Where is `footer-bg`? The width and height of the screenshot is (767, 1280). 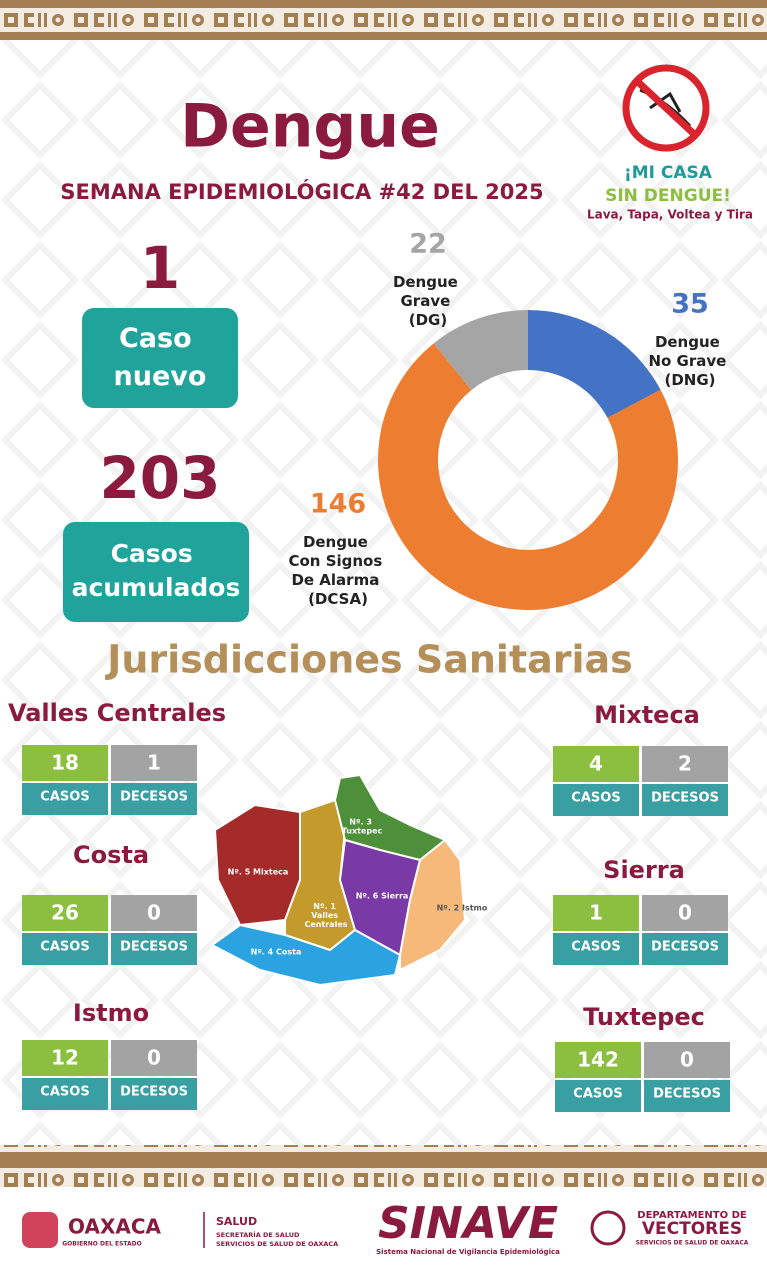
footer-bg is located at coordinates (383, 1233).